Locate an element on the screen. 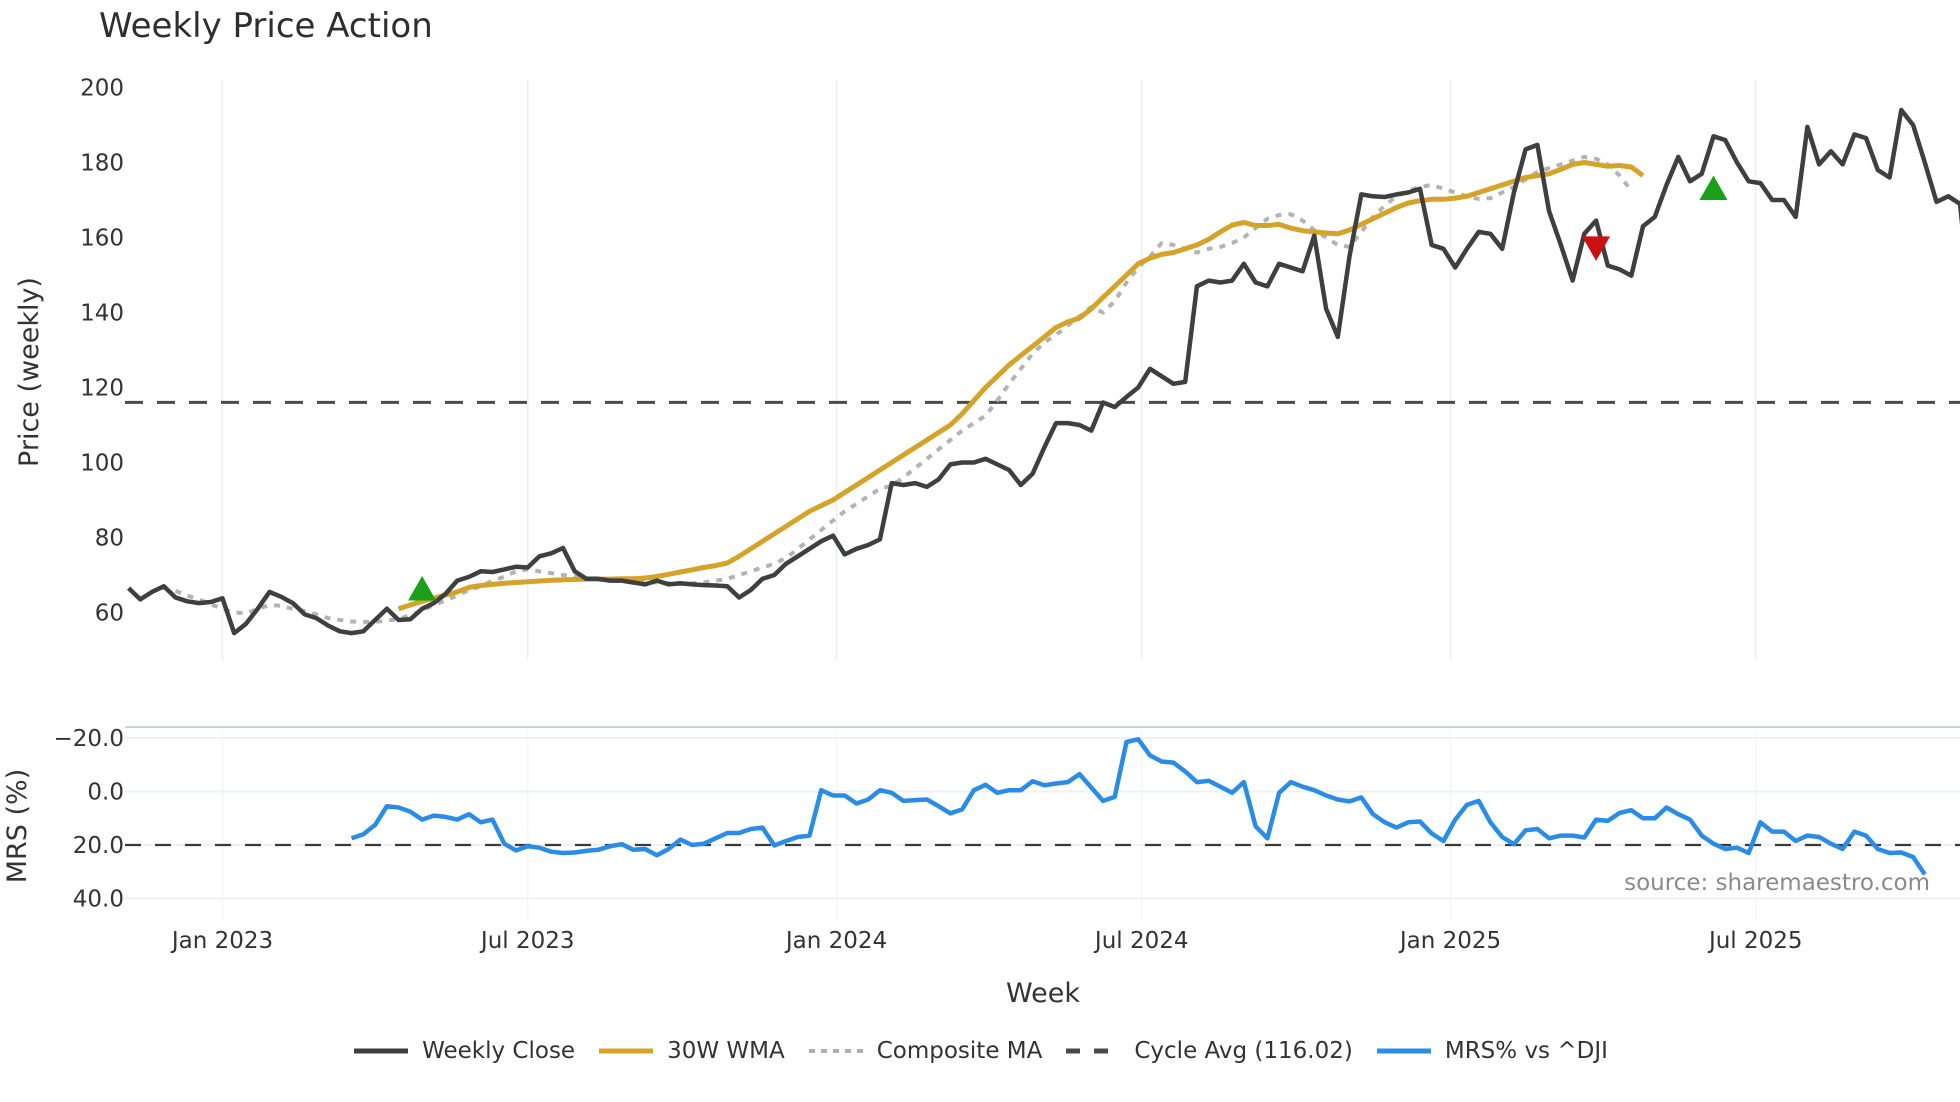  legend-label: Cycle Avg (116.02) is located at coordinates (1243, 1051).